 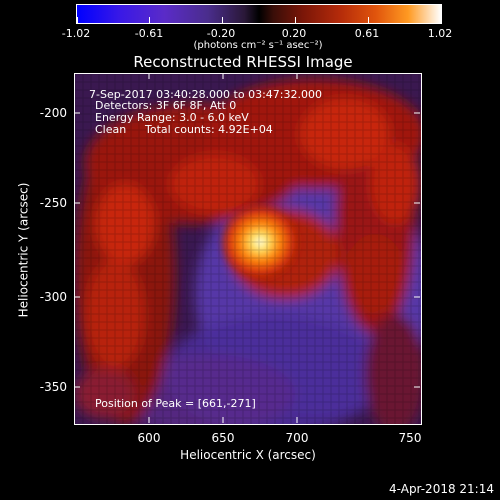 What do you see at coordinates (53, 387) in the screenshot?
I see `y-tick-label: -350` at bounding box center [53, 387].